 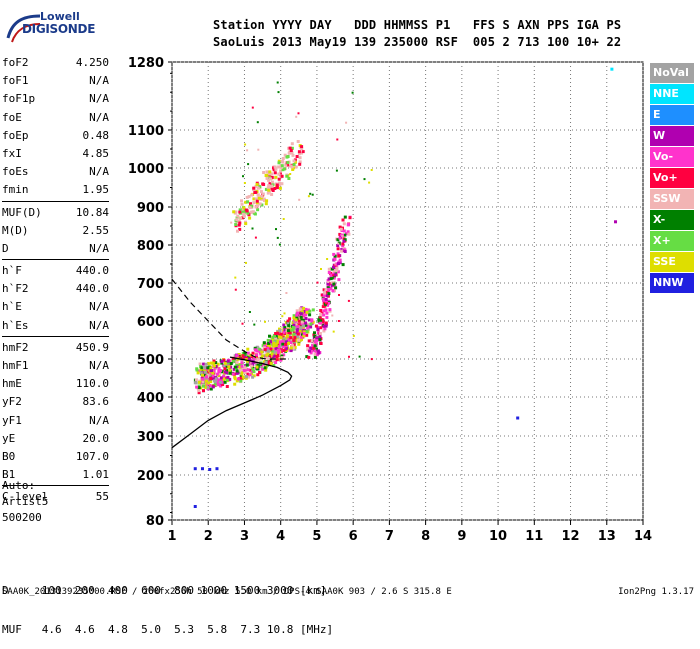 I want to click on param-row: foF1p N/A, so click(x=55, y=99).